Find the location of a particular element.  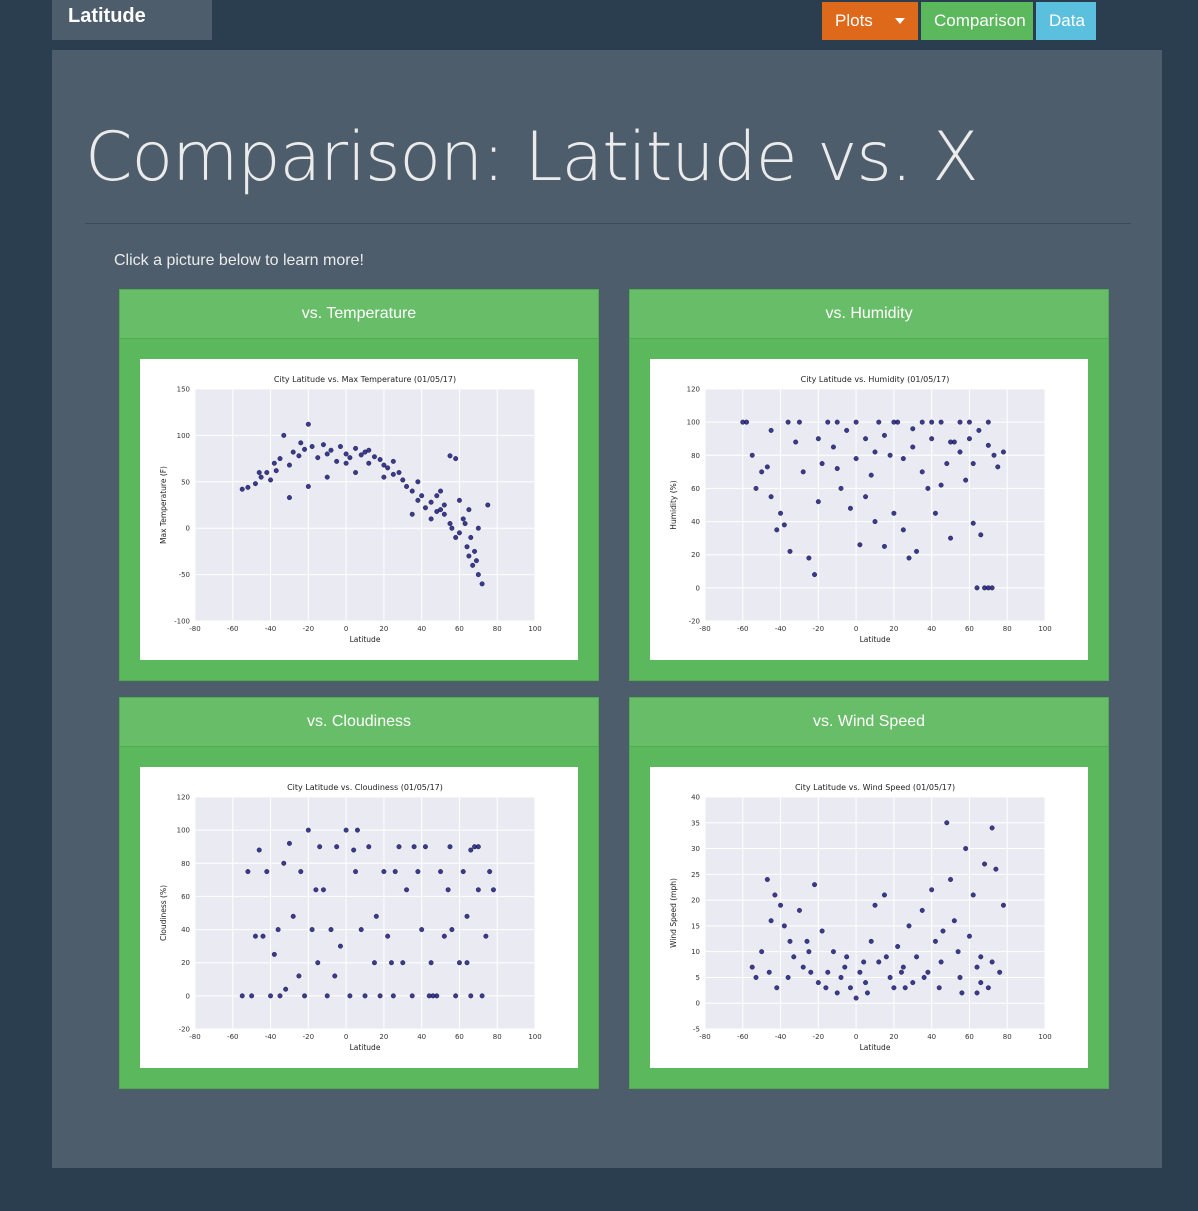

comparison-nav-button: Comparison is located at coordinates (977, 21).